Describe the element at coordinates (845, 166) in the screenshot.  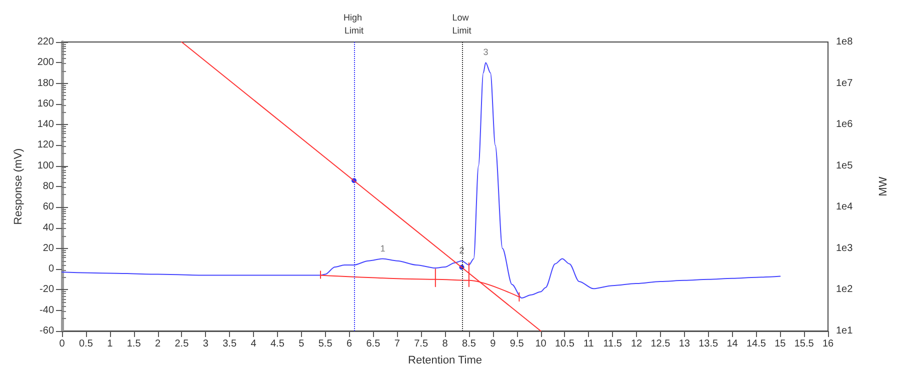
I see `y2-tick-label: 1e5` at that location.